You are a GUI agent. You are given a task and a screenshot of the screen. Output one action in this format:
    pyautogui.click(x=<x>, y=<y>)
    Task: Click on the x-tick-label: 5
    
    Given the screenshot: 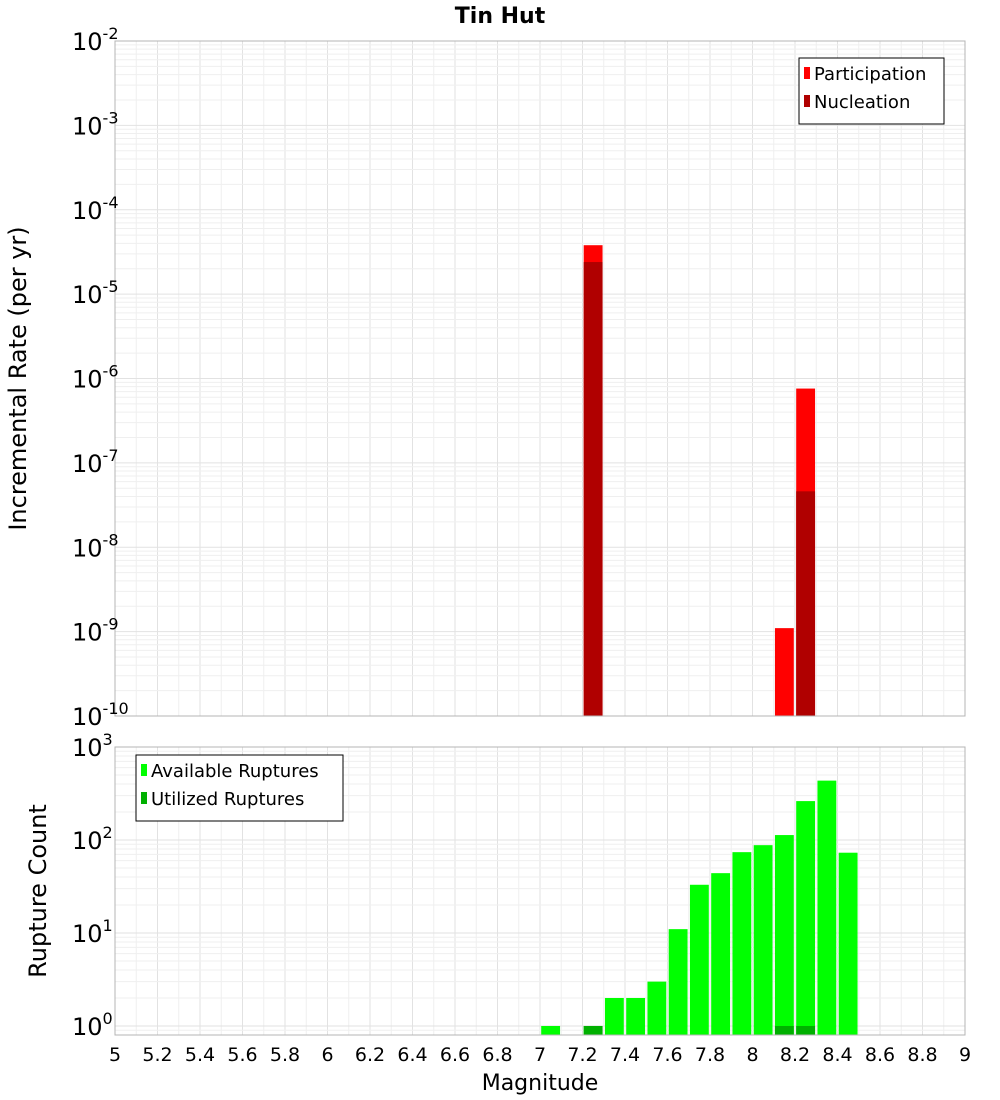 What is the action you would take?
    pyautogui.click(x=115, y=1055)
    